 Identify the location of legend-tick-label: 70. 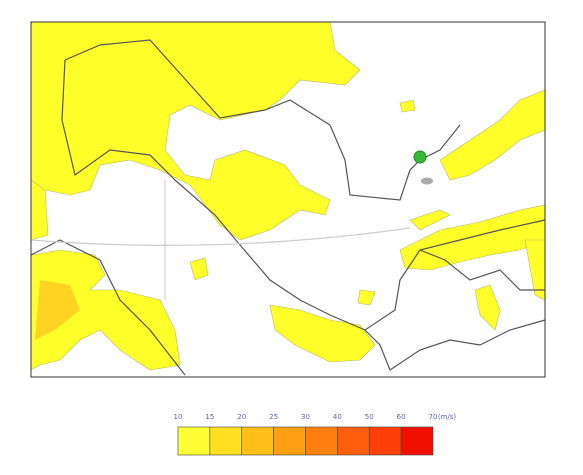
(433, 417).